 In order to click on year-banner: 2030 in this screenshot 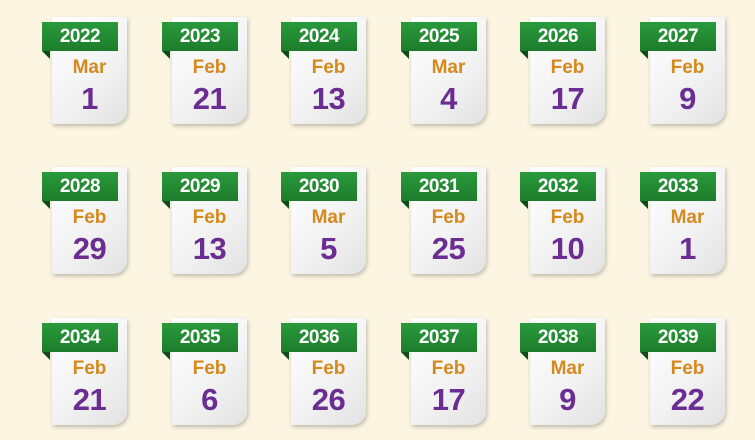, I will do `click(319, 186)`.